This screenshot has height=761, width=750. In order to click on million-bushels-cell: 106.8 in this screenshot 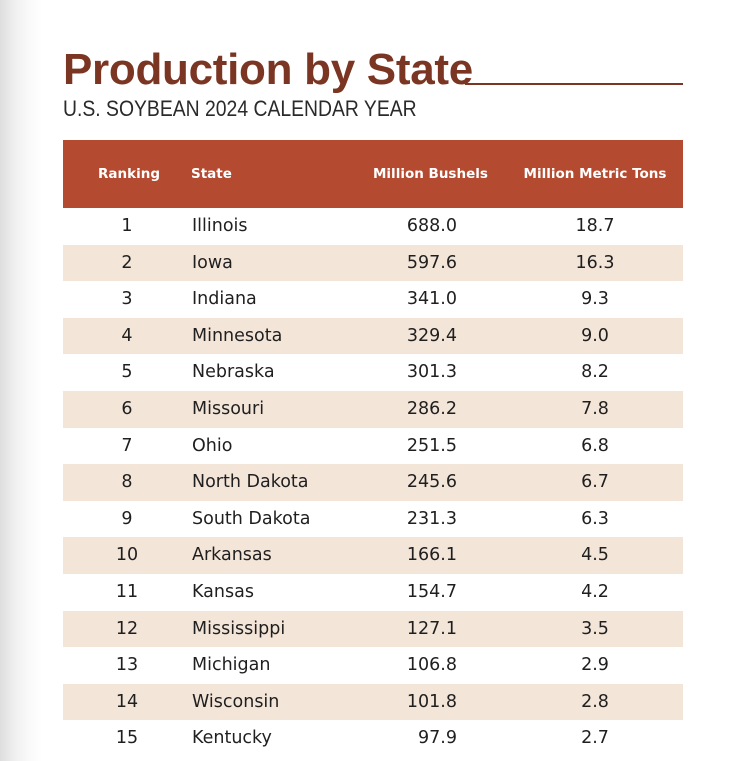, I will do `click(431, 665)`.